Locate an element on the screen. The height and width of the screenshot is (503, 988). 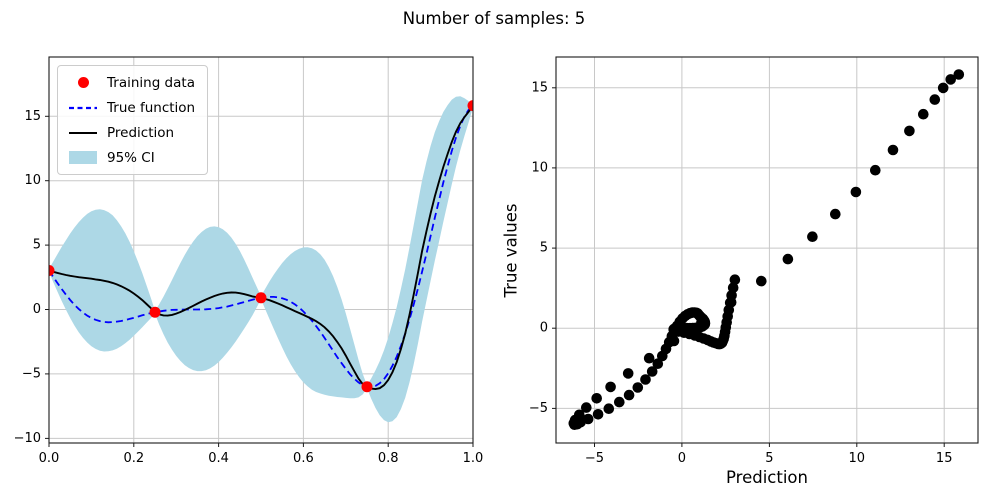
dashed-line-icon is located at coordinates (83, 107).